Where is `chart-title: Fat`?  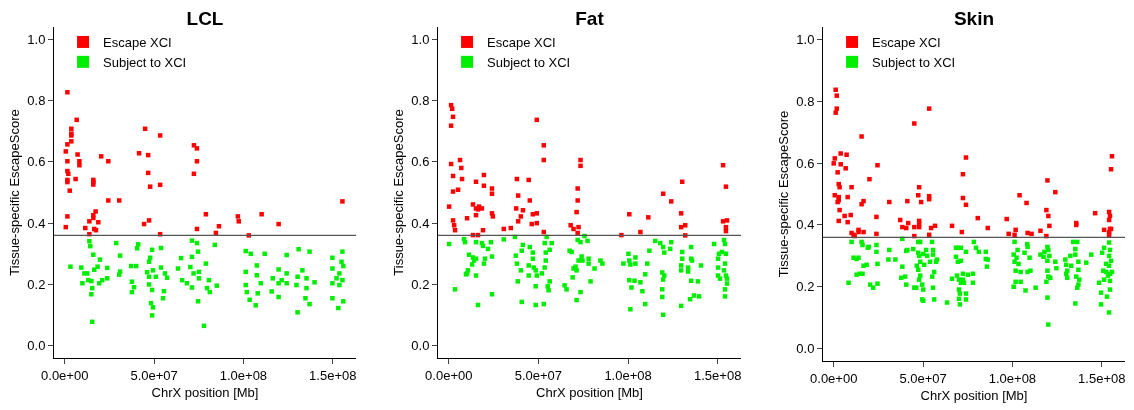
chart-title: Fat is located at coordinates (590, 18).